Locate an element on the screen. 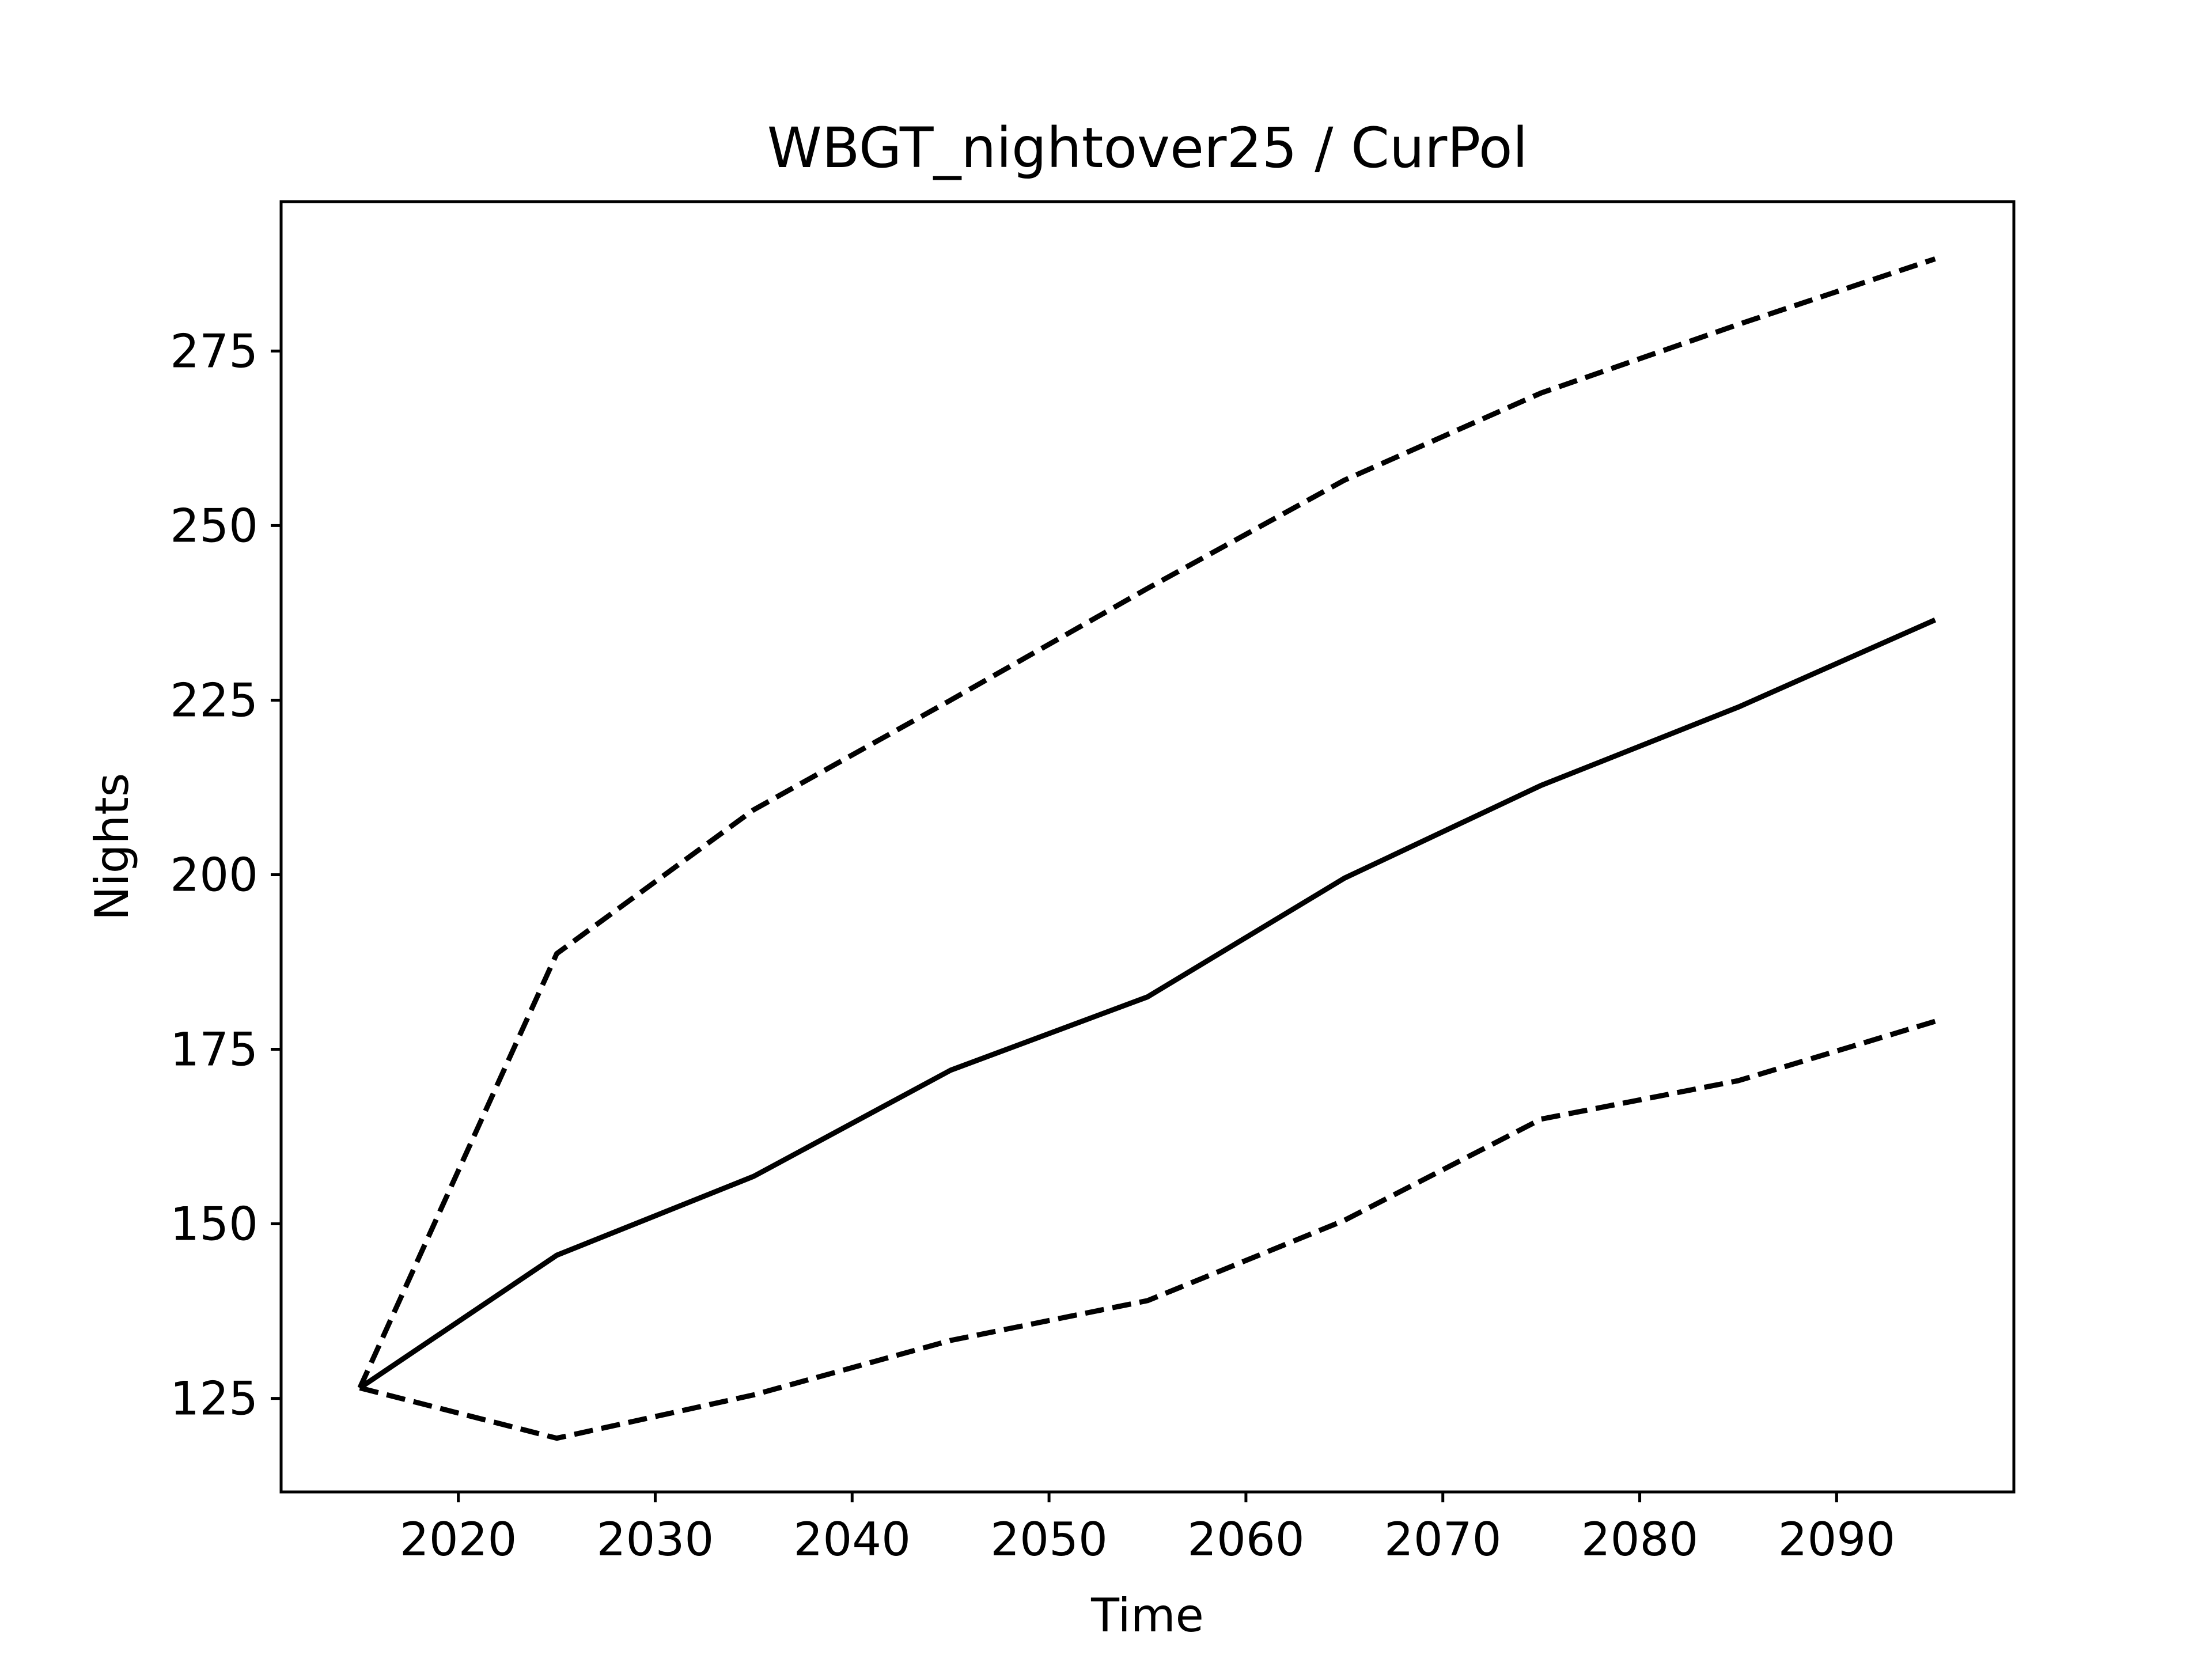 This screenshot has height=1659, width=2212. chart-title: WBGT_nightover25 / CurPol is located at coordinates (1147, 148).